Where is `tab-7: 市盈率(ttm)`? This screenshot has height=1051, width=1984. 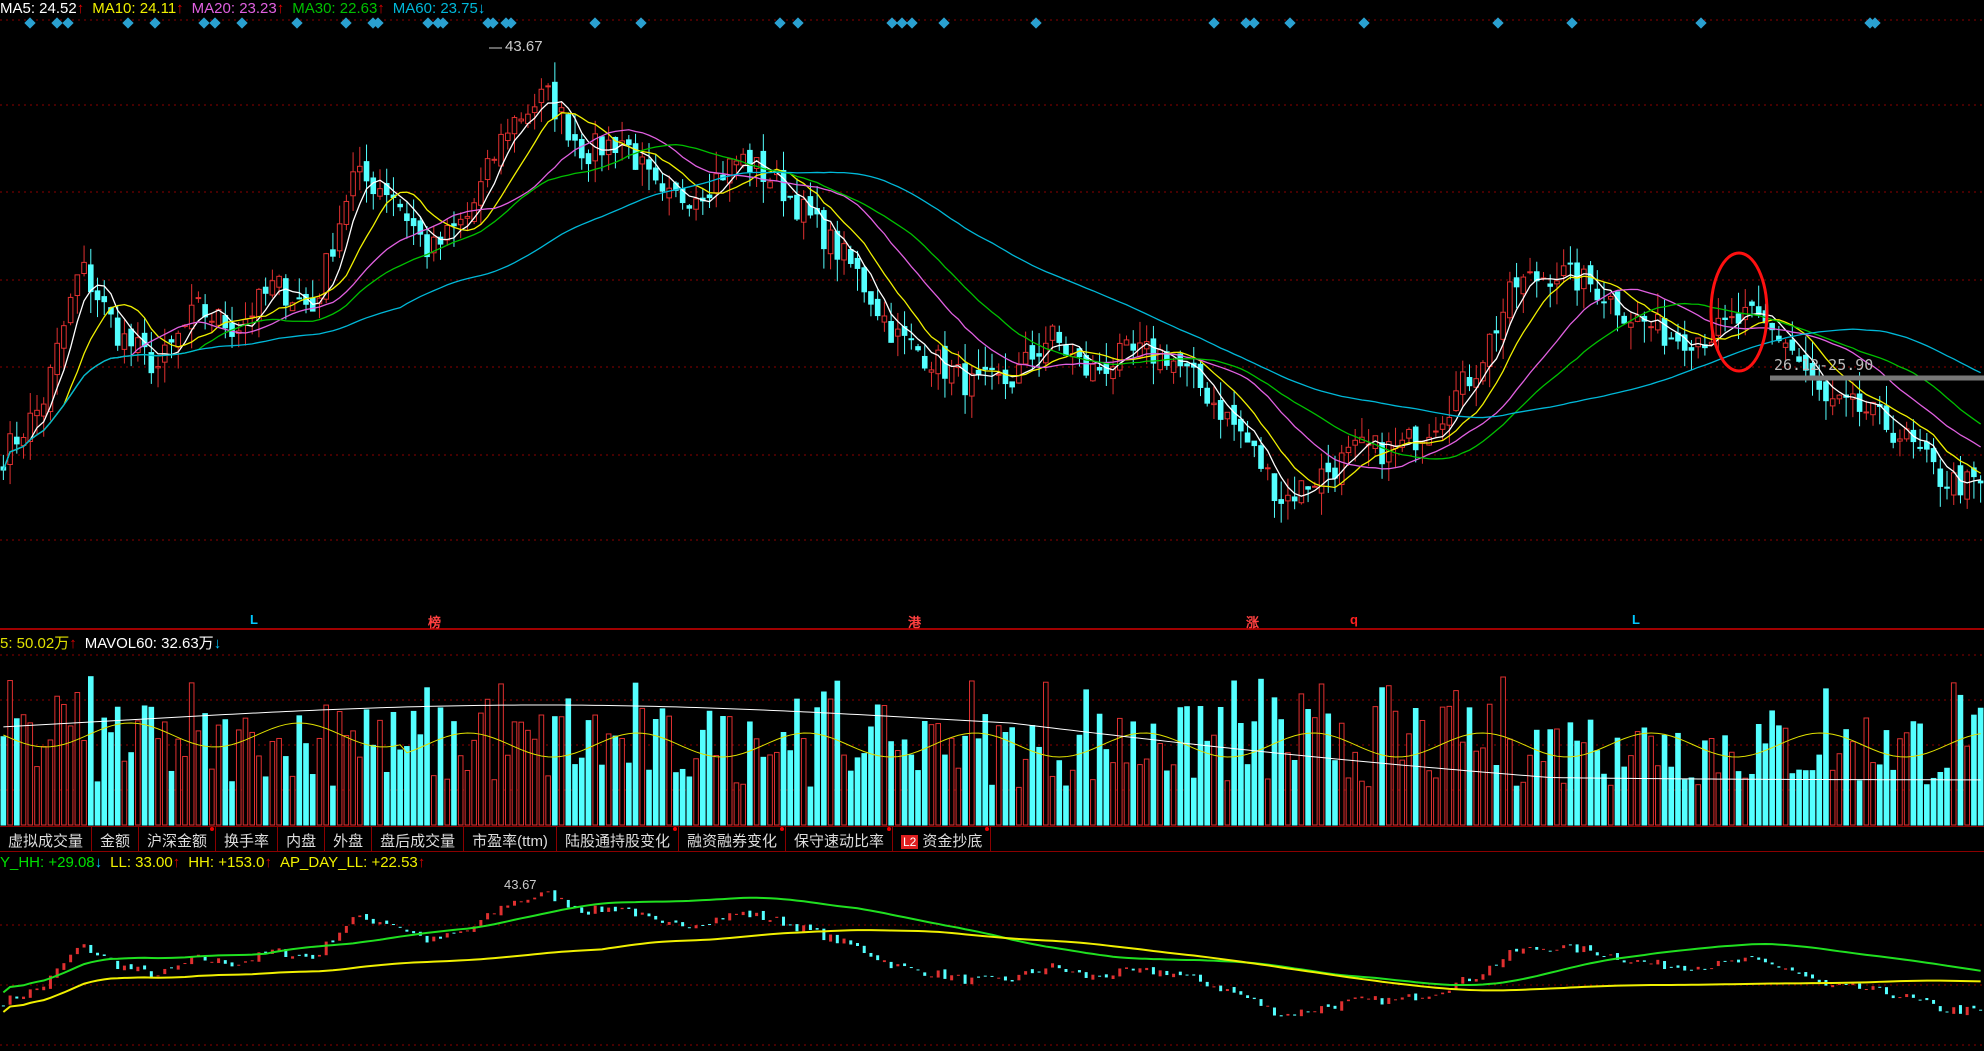
tab-7: 市盈率(ttm) is located at coordinates (510, 839).